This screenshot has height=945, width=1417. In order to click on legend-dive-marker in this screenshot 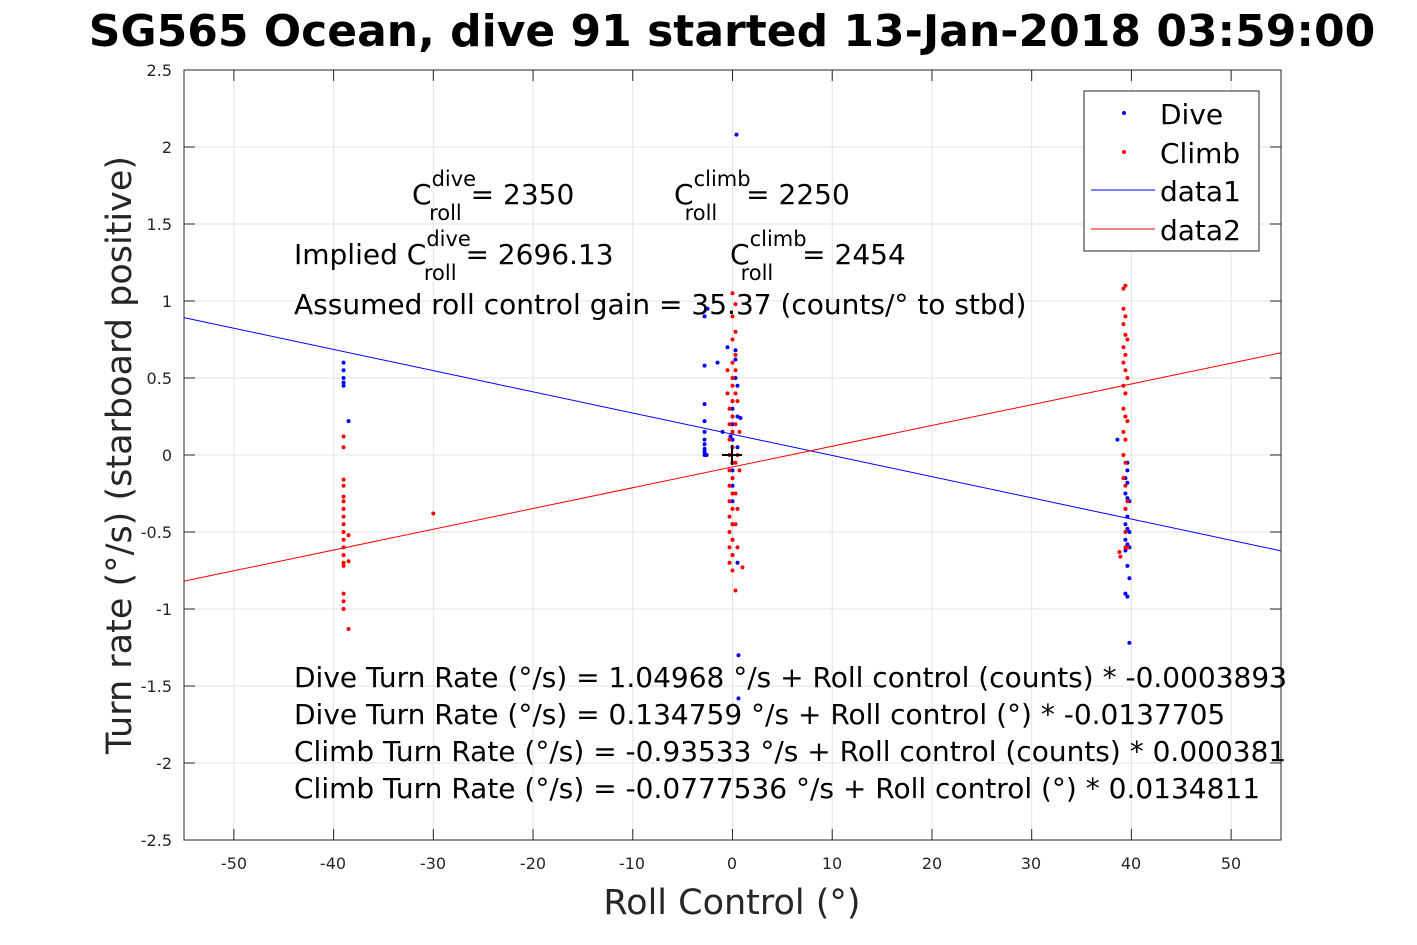, I will do `click(1124, 113)`.